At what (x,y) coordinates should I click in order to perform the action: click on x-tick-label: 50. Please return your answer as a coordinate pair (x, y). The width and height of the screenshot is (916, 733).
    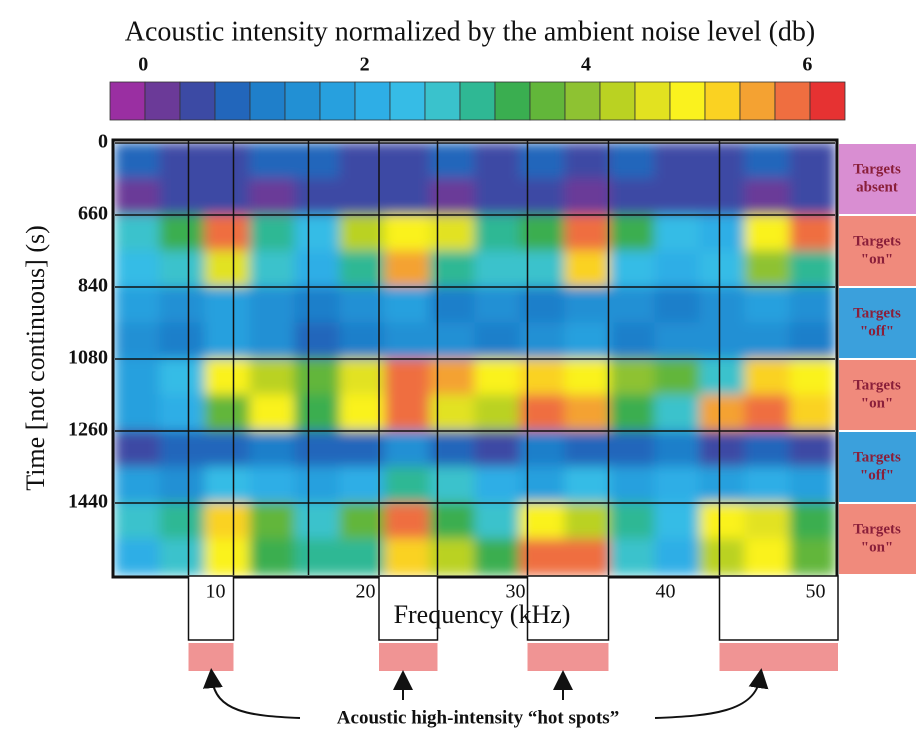
    Looking at the image, I should click on (816, 592).